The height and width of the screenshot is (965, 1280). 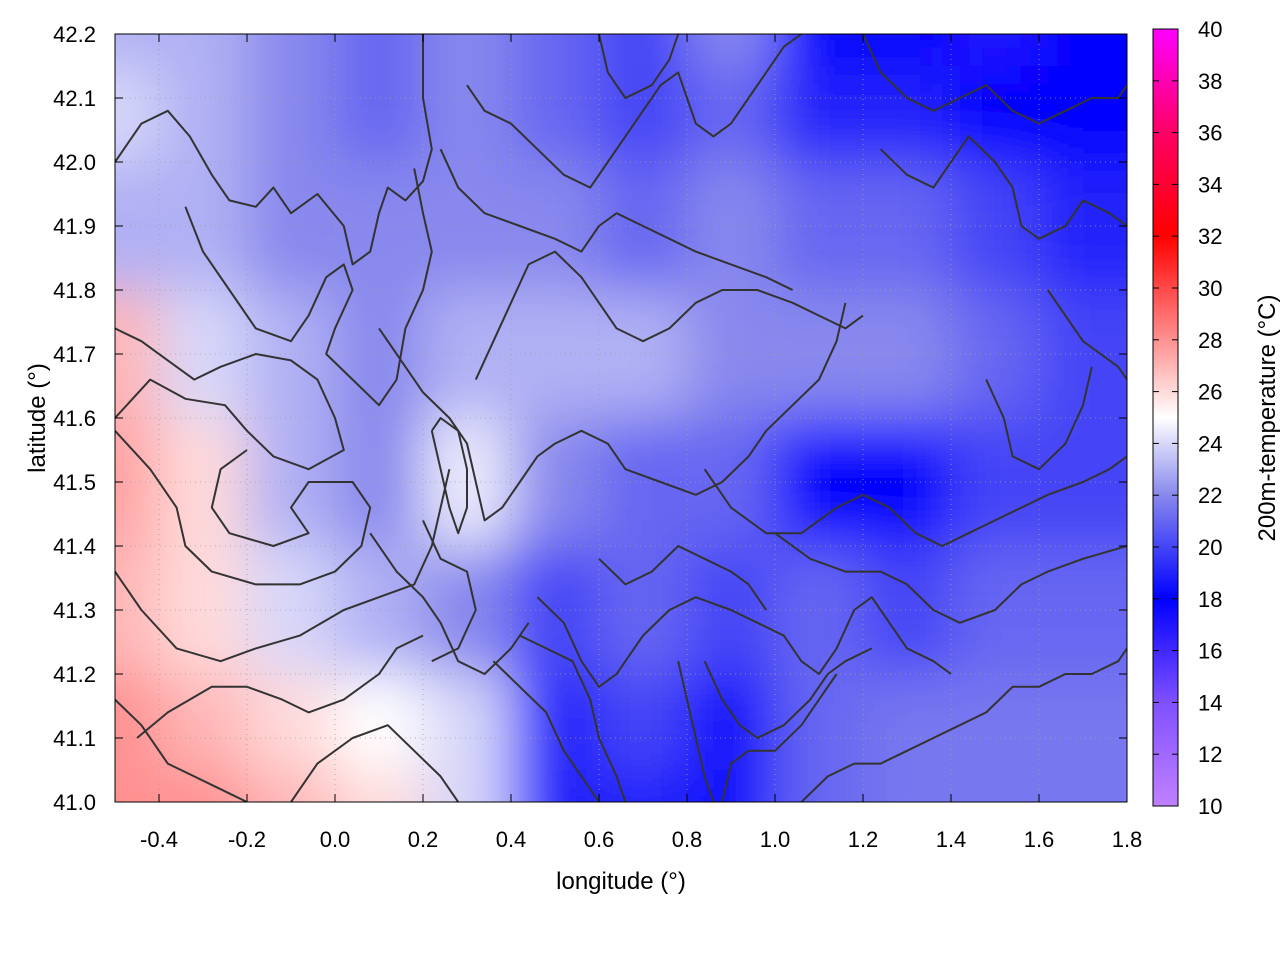 What do you see at coordinates (74, 802) in the screenshot?
I see `y-tick-label: 41.0` at bounding box center [74, 802].